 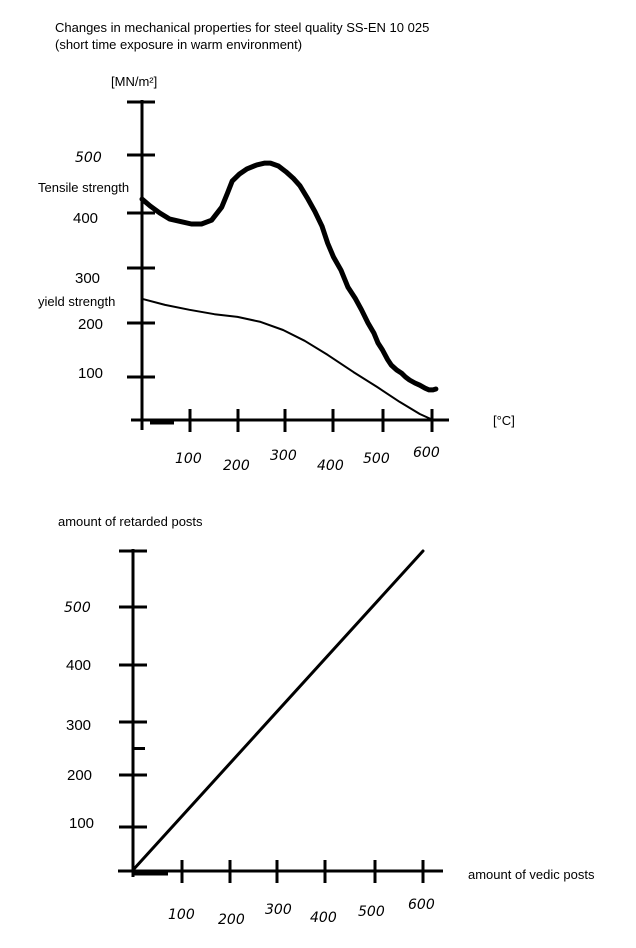 I want to click on bottom-chart-y-axis-label: amount of retarded posts, so click(x=130, y=521).